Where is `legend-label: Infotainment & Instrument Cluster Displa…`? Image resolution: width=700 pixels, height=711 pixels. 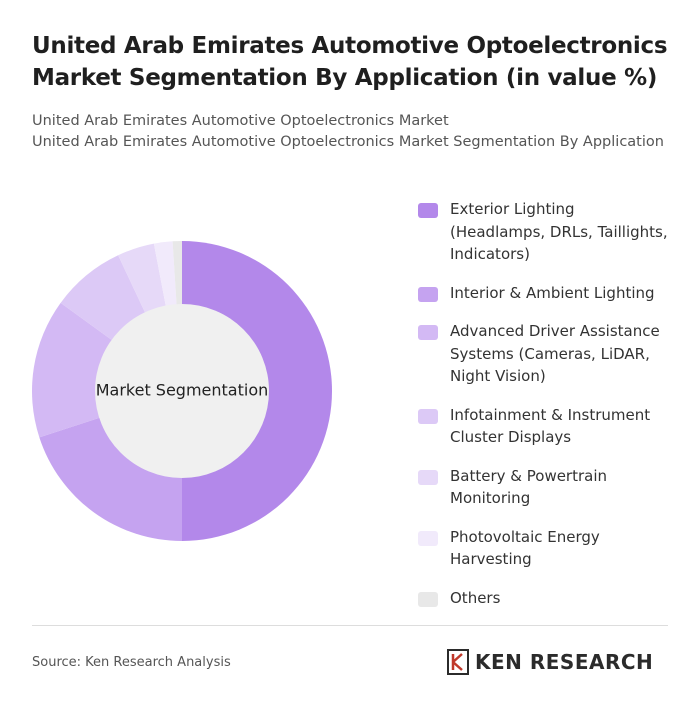
legend-label: Infotainment & Instrument Cluster Displa… is located at coordinates (550, 426).